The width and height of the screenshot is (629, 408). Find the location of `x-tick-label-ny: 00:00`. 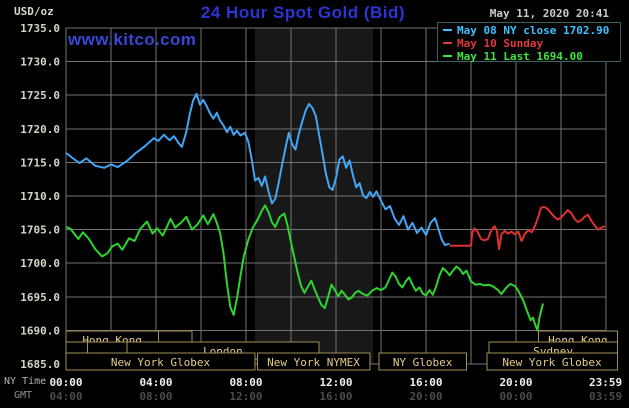

x-tick-label-ny: 00:00 is located at coordinates (65, 382).